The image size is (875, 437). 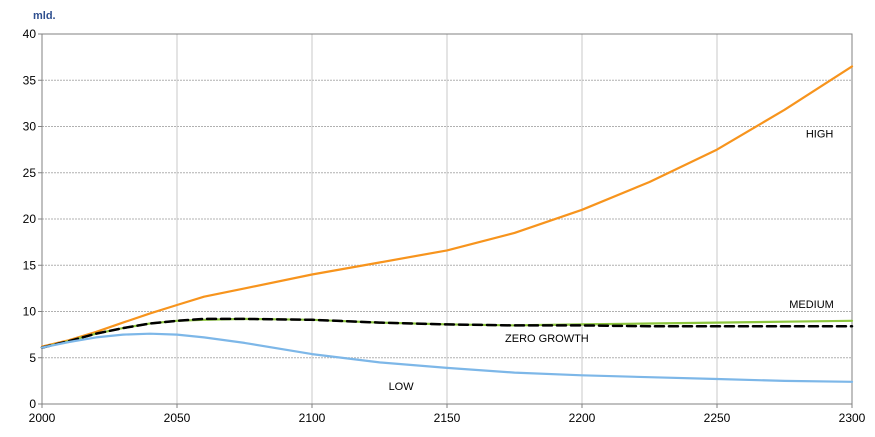 What do you see at coordinates (42, 418) in the screenshot?
I see `x-tick-label: 2000` at bounding box center [42, 418].